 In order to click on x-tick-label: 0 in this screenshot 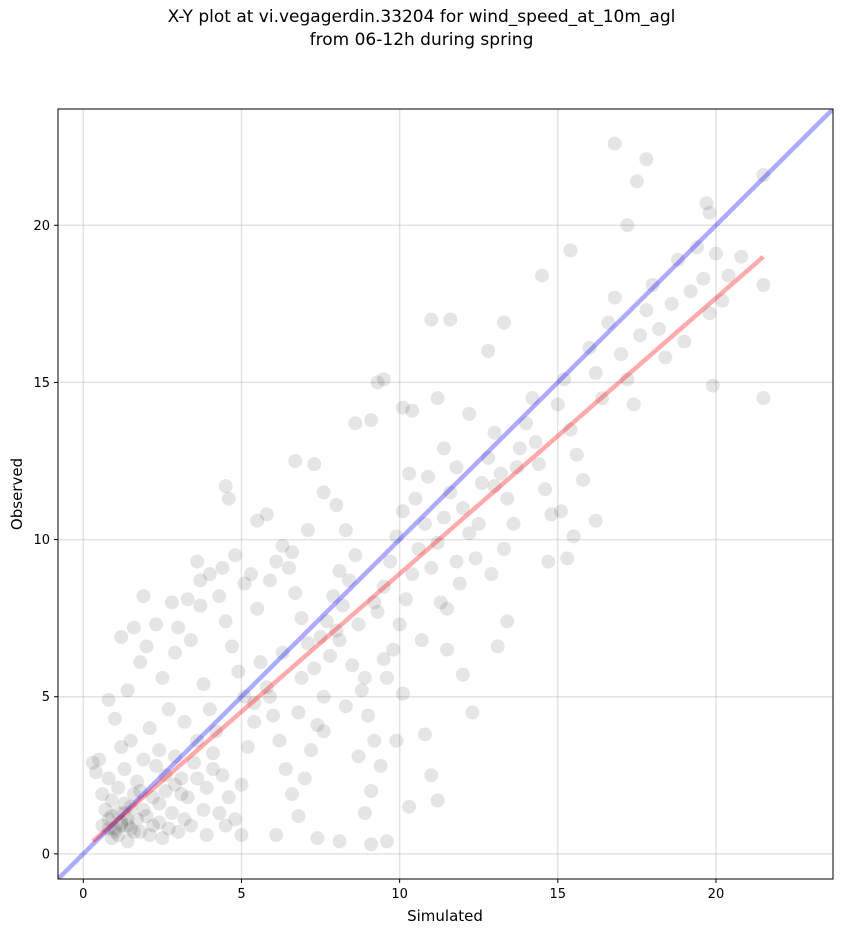, I will do `click(83, 894)`.